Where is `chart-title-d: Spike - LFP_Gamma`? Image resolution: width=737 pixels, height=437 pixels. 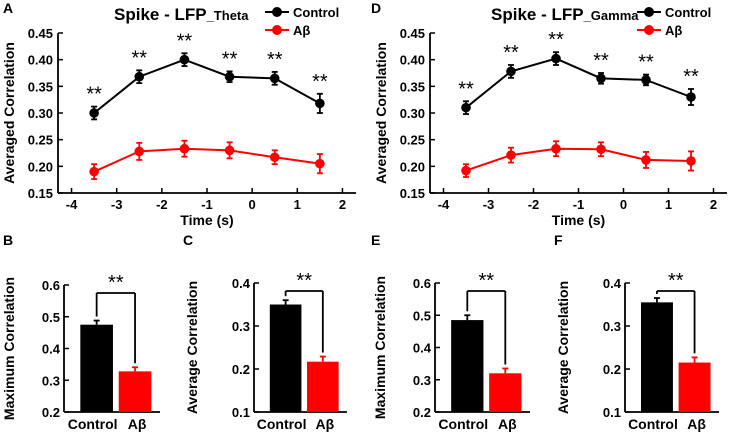
chart-title-d: Spike - LFP_Gamma is located at coordinates (565, 14).